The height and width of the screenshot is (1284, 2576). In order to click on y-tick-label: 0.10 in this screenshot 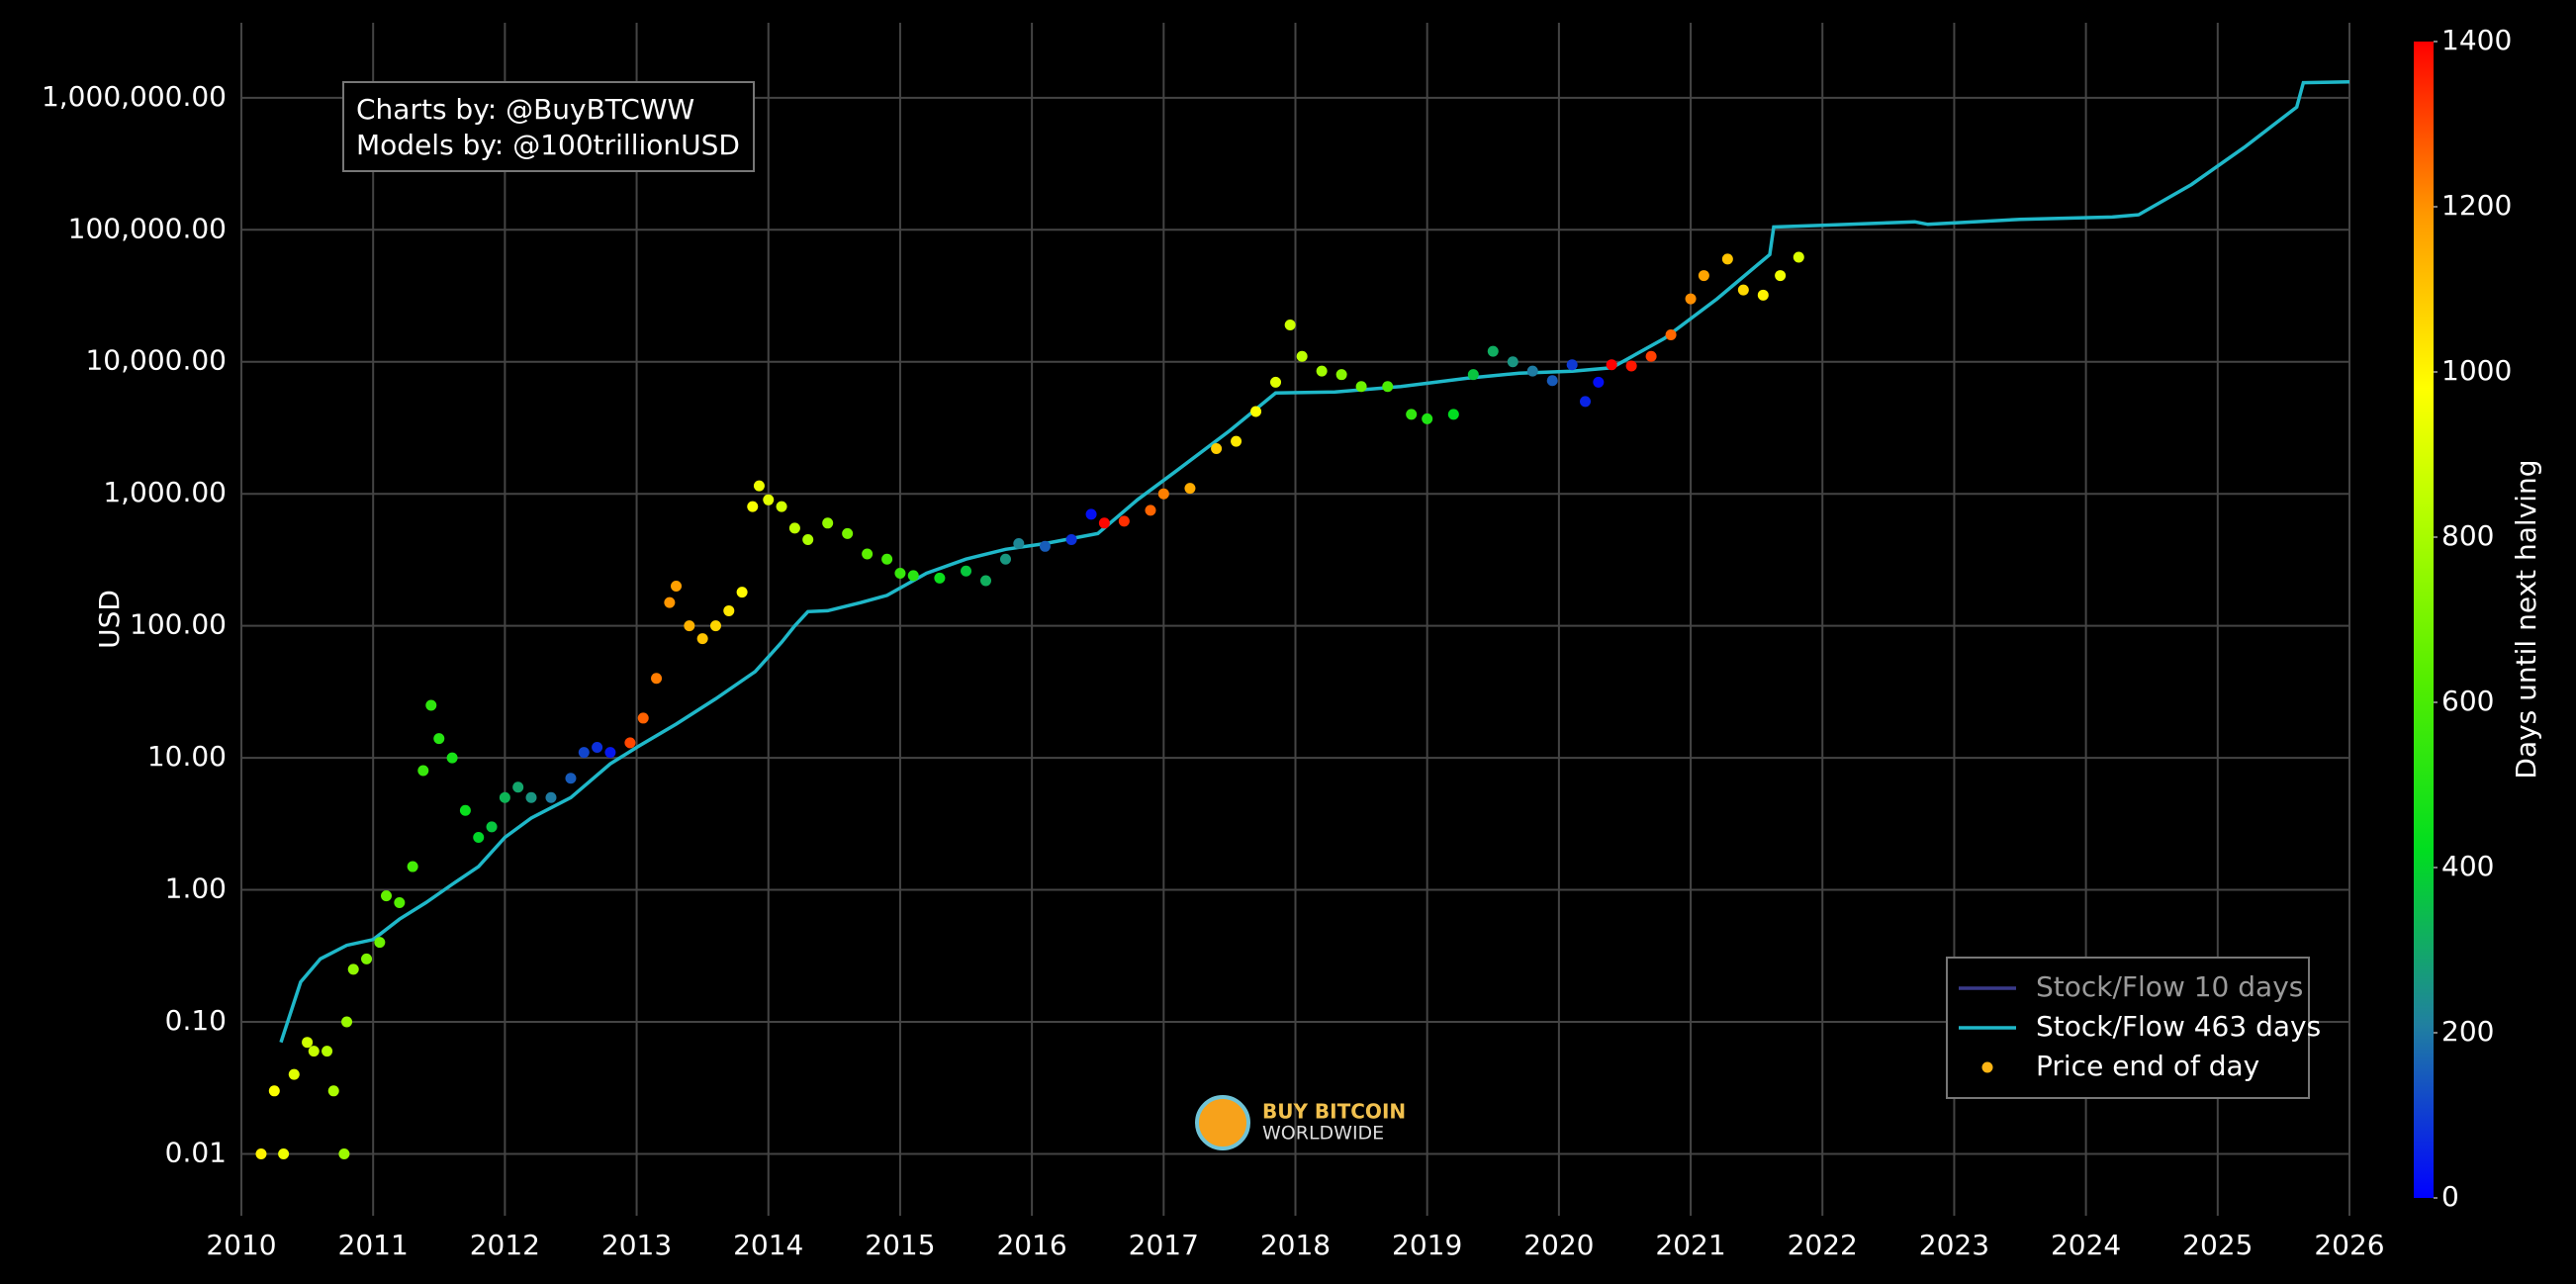, I will do `click(196, 1020)`.